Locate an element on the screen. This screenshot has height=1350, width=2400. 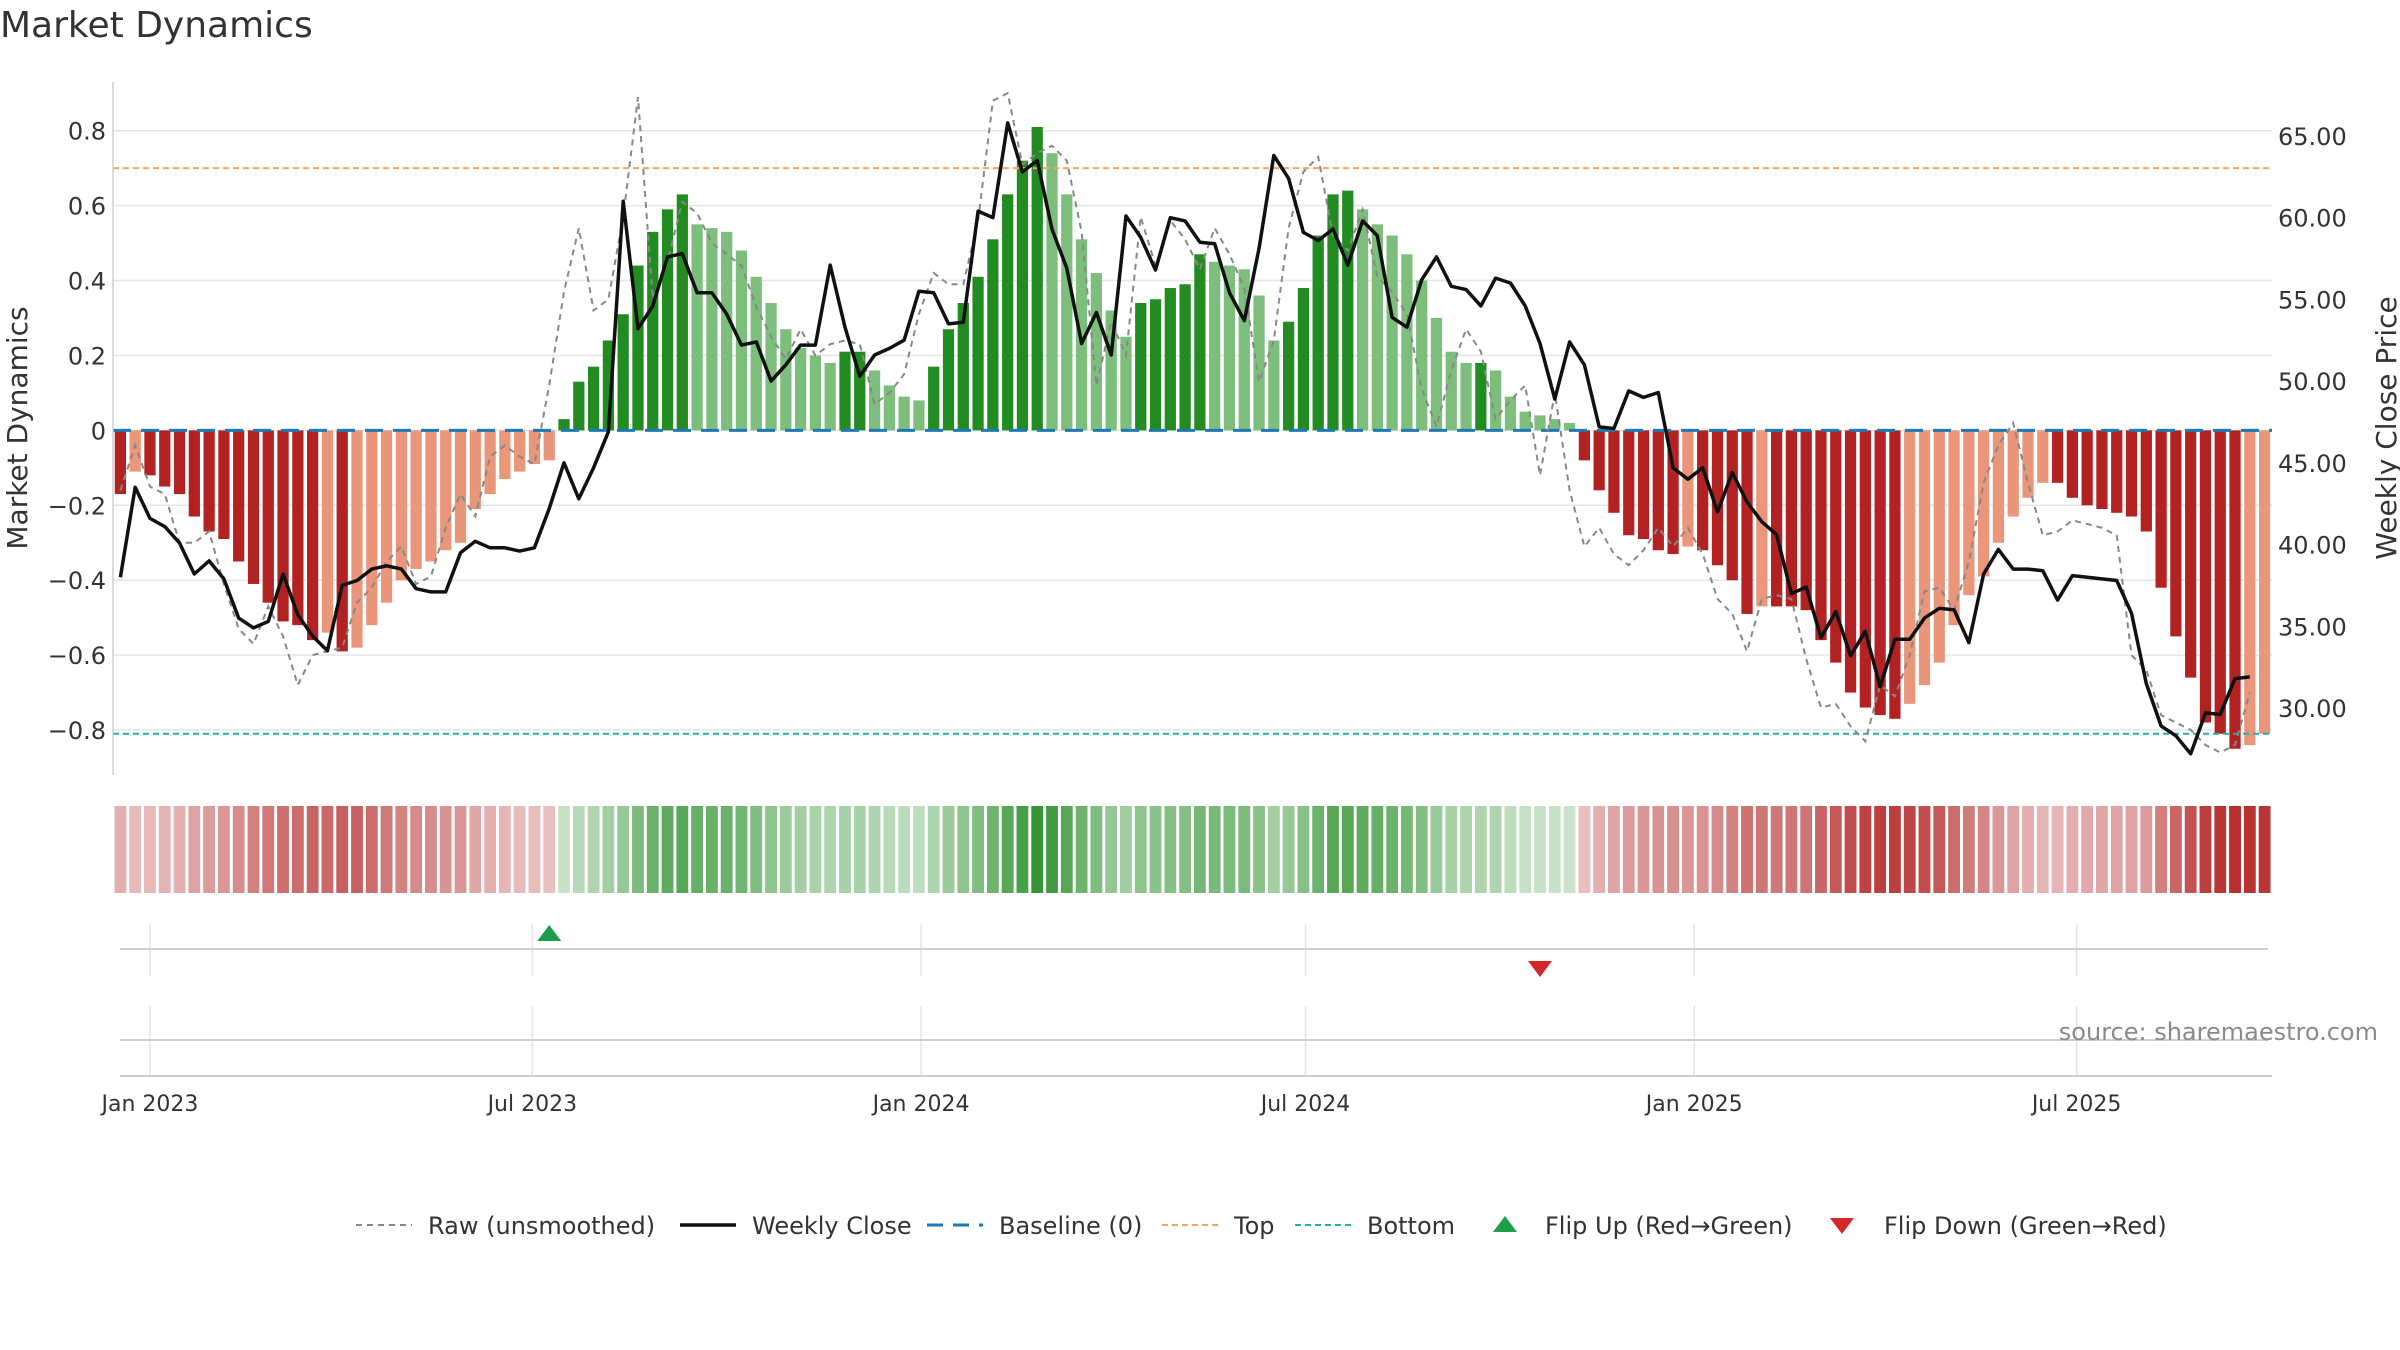
y-tick-label: 0.6 is located at coordinates (87, 207).